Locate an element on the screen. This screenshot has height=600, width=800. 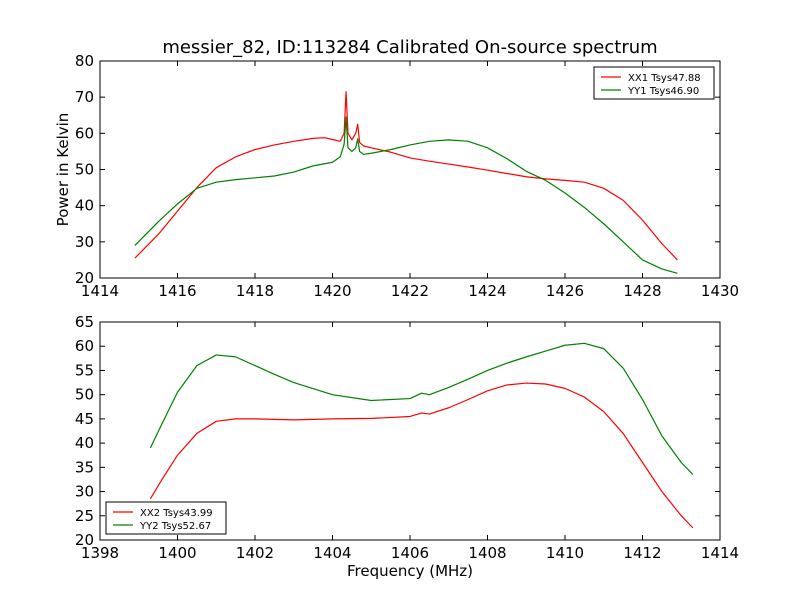
x-tick-label: 1428 is located at coordinates (642, 291).